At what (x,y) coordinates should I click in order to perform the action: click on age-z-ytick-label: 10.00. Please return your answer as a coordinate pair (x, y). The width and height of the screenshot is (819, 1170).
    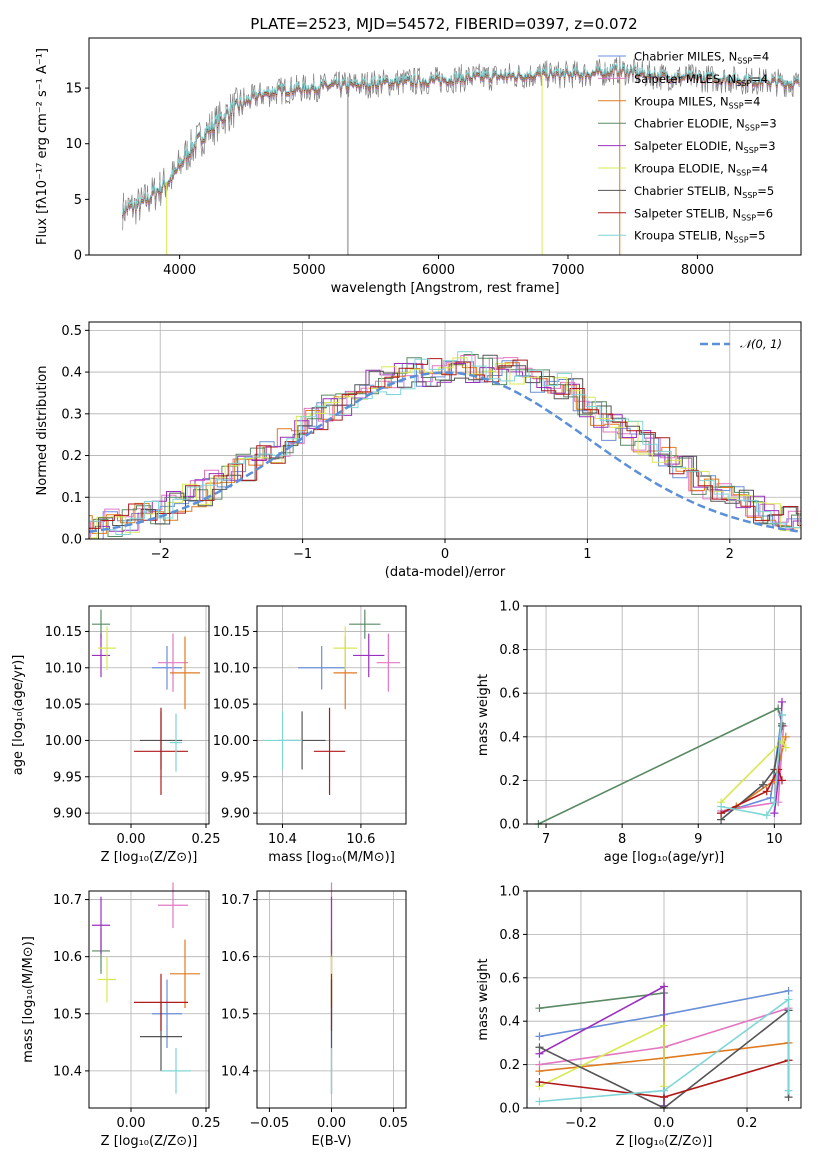
    Looking at the image, I should click on (63, 741).